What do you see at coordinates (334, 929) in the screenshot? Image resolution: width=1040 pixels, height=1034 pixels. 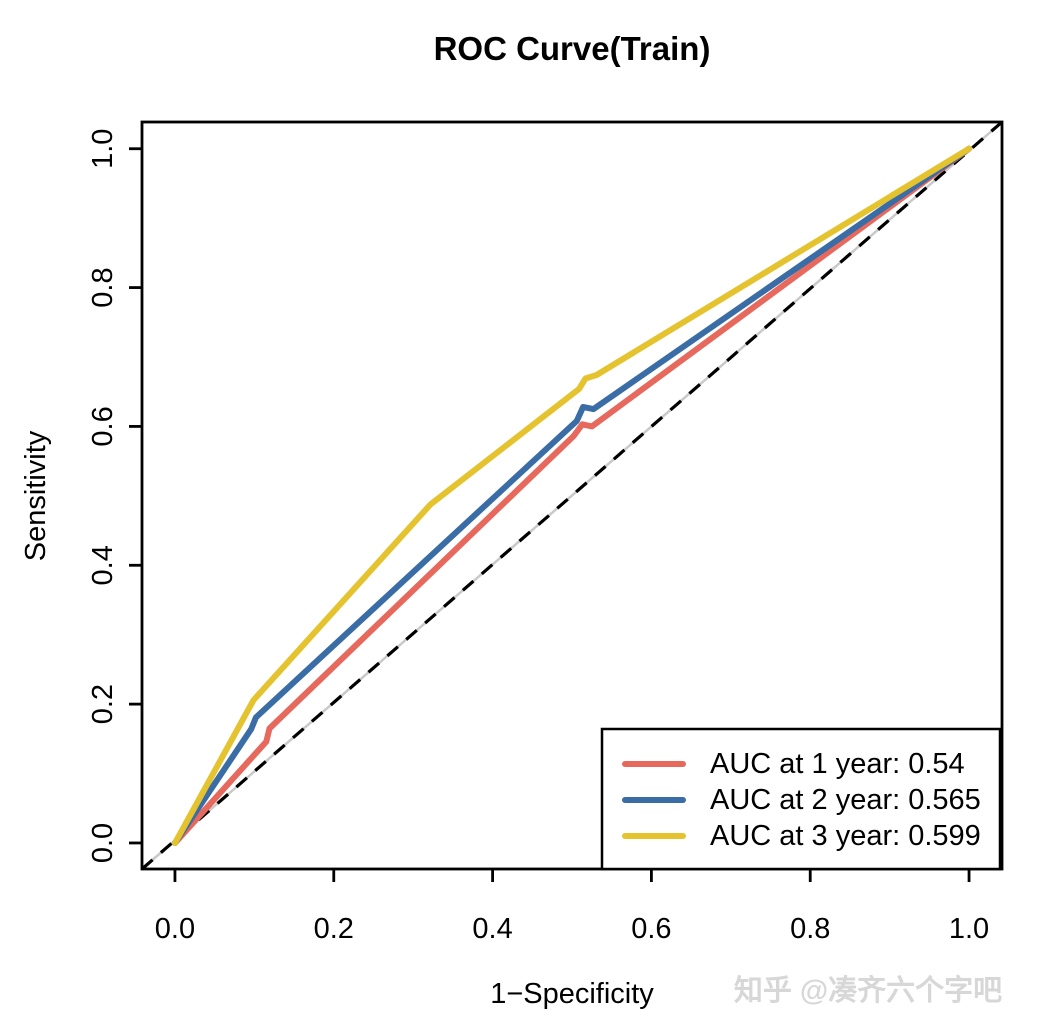 I see `x-tick-label: 0.2` at bounding box center [334, 929].